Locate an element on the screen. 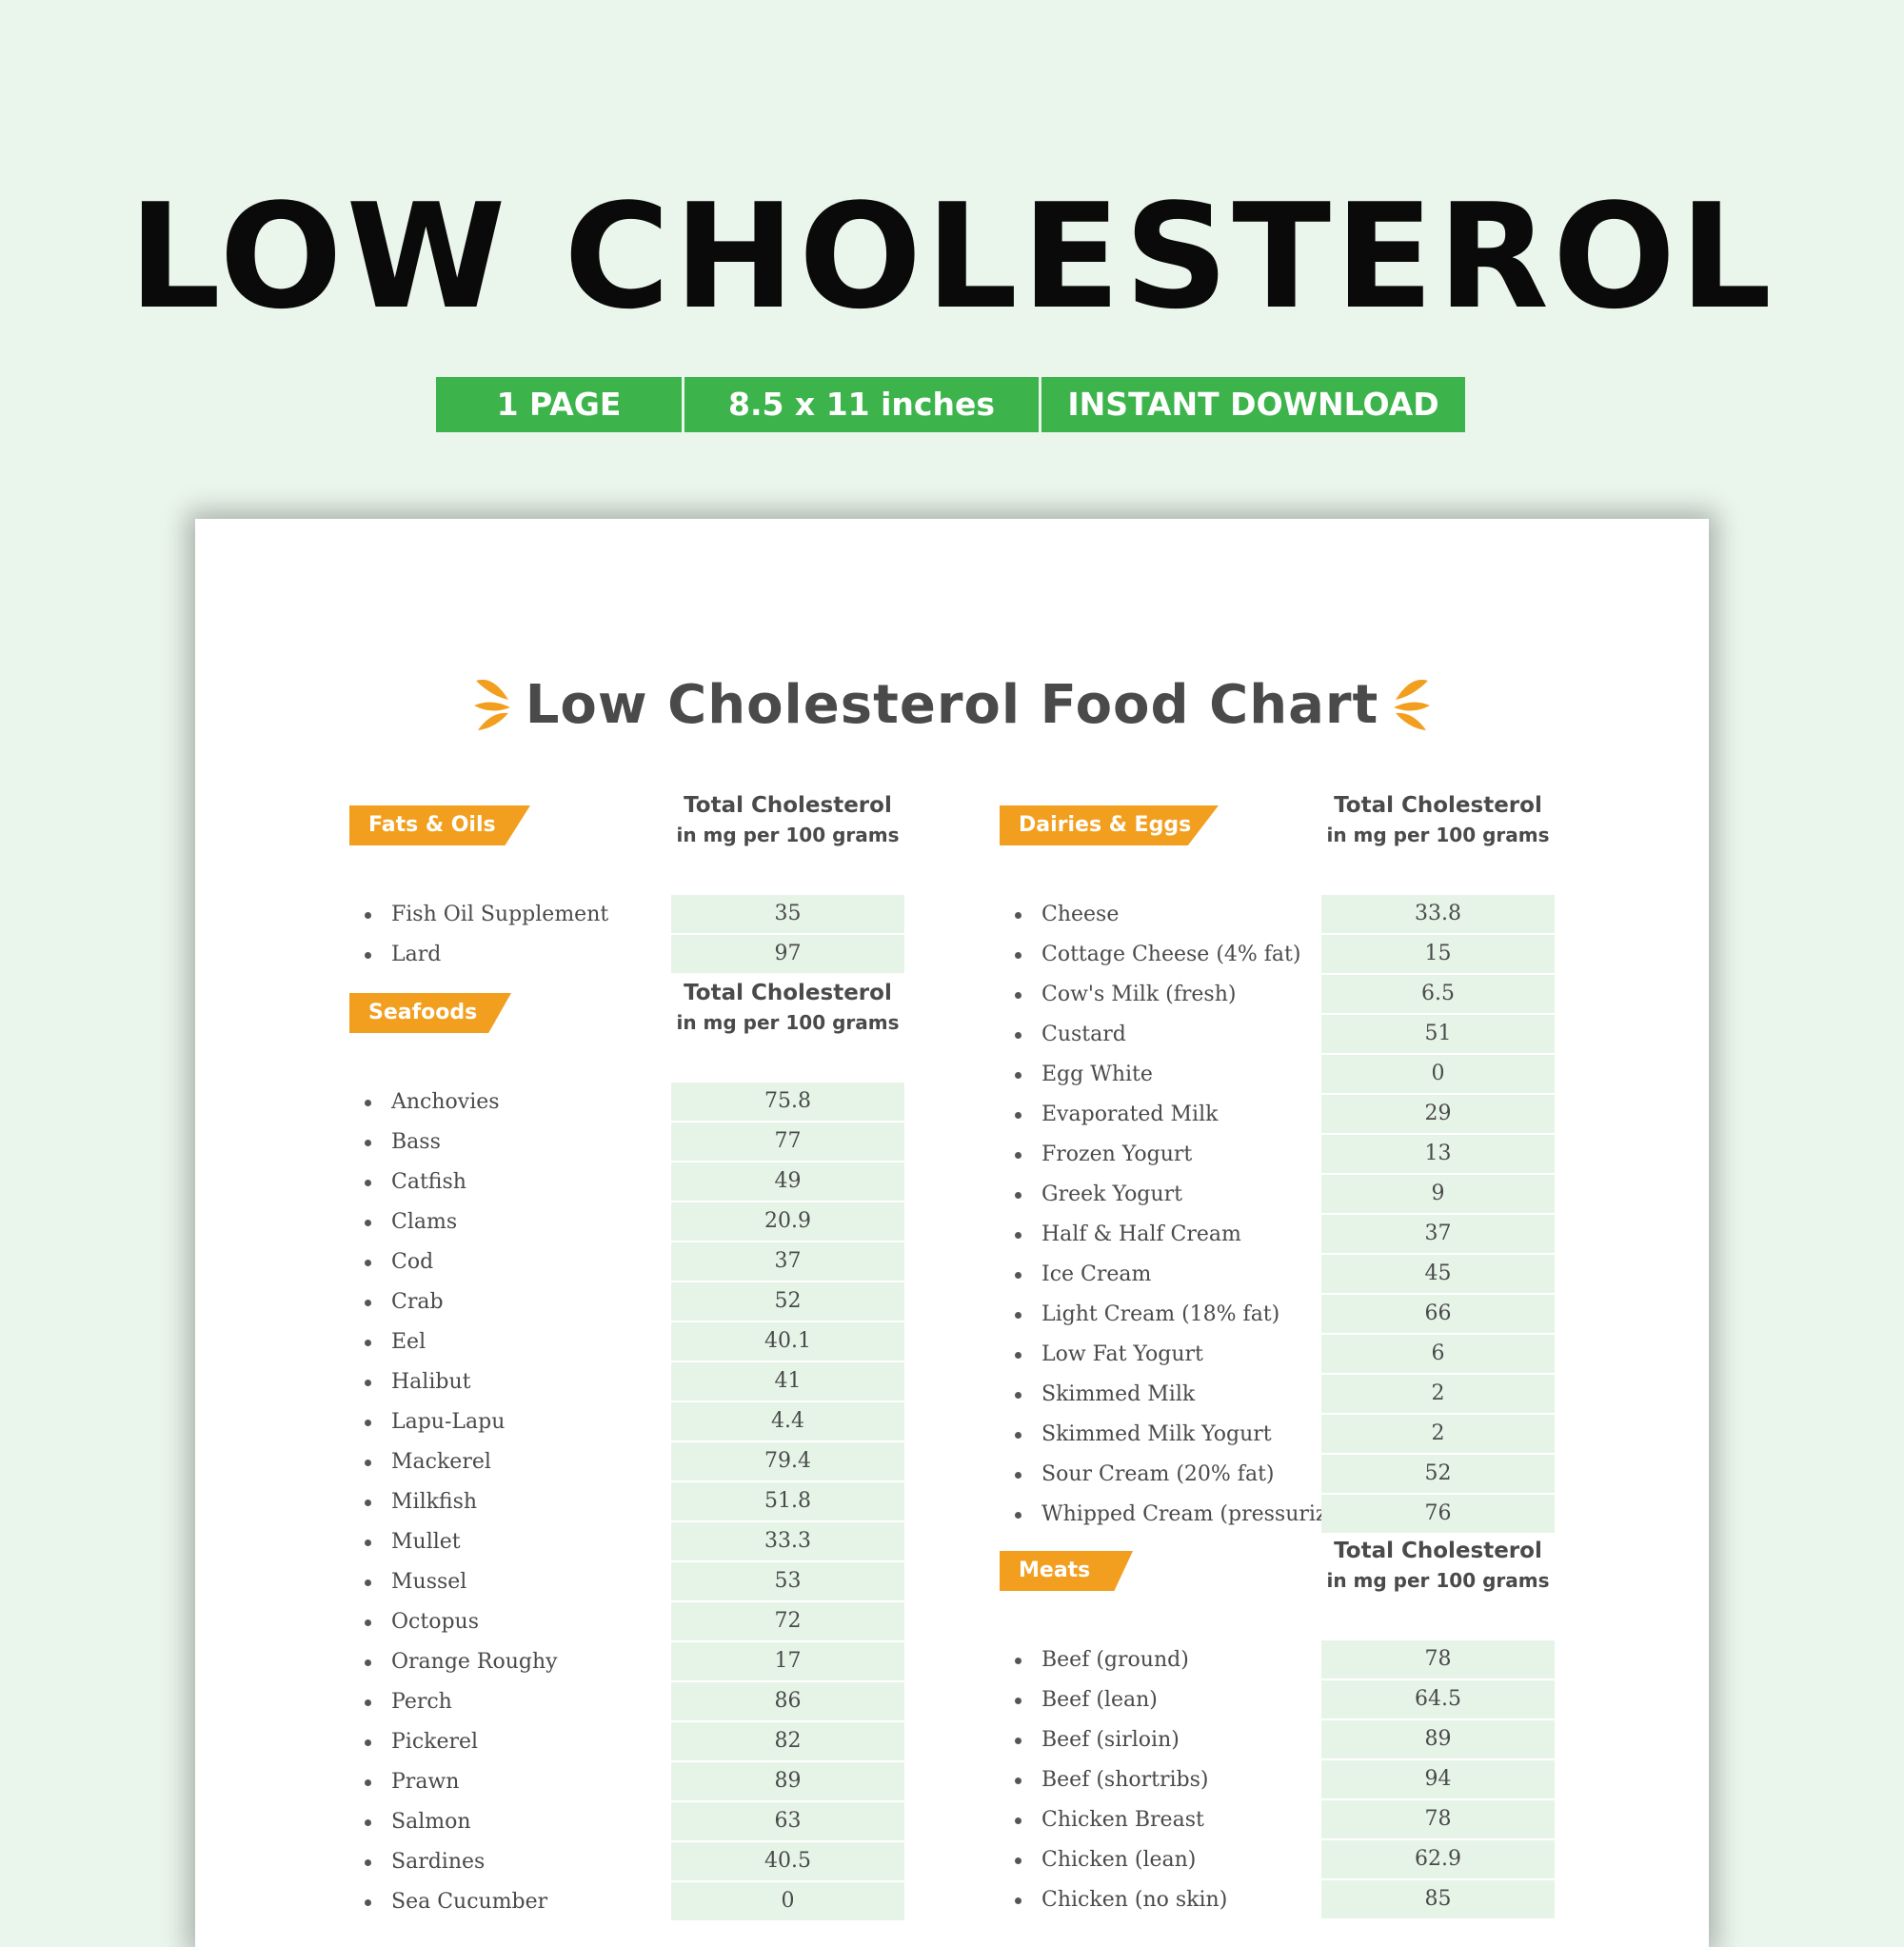  food-row: Skimmed Milk Yogurt 2 is located at coordinates (1285, 1435).